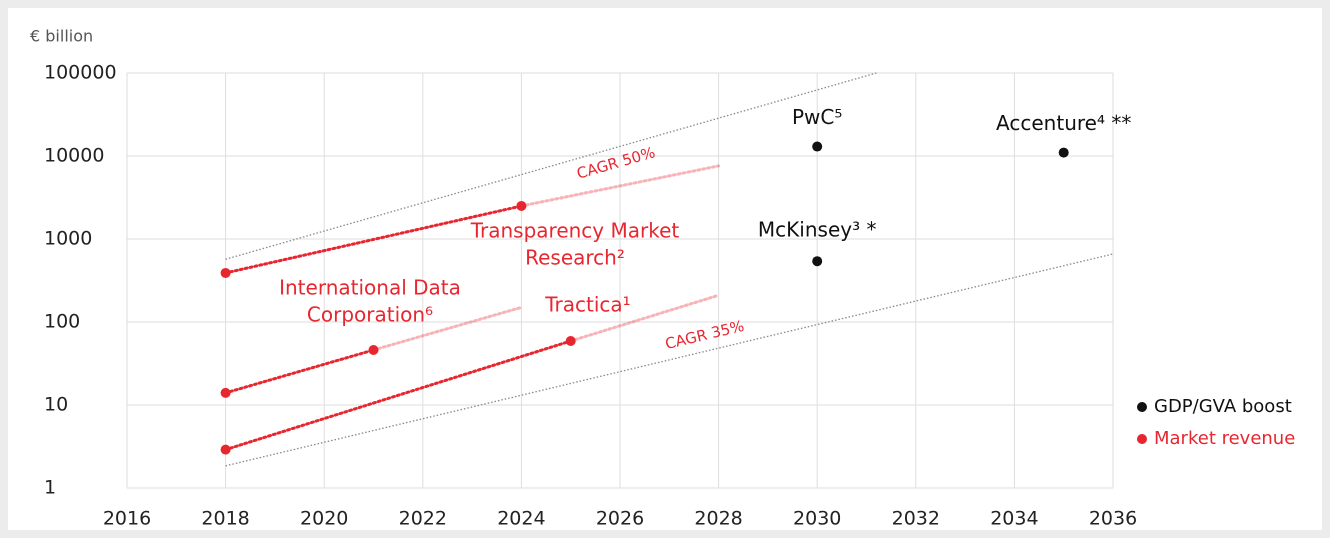  I want to click on x-tick-label: 2026, so click(620, 519).